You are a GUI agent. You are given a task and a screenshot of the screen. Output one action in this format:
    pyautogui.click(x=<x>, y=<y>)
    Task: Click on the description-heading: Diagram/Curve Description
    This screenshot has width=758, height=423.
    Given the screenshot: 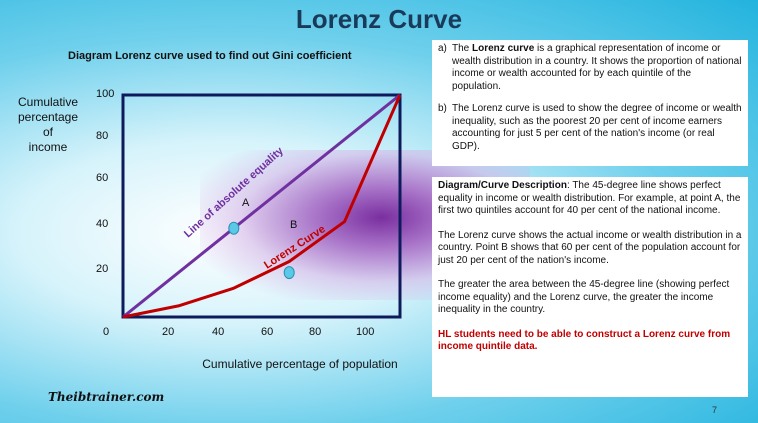 What is the action you would take?
    pyautogui.click(x=502, y=185)
    